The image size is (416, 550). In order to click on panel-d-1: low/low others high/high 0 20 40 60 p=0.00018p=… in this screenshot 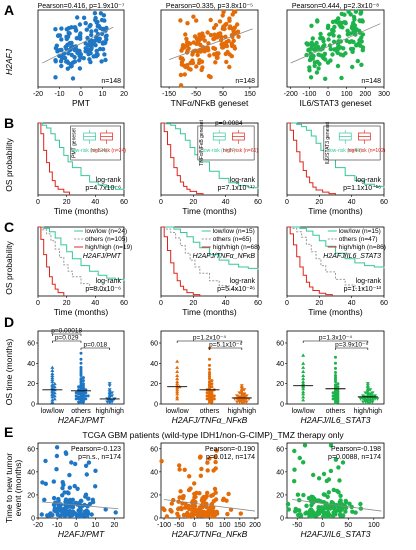, I will do `click(76, 376)`.